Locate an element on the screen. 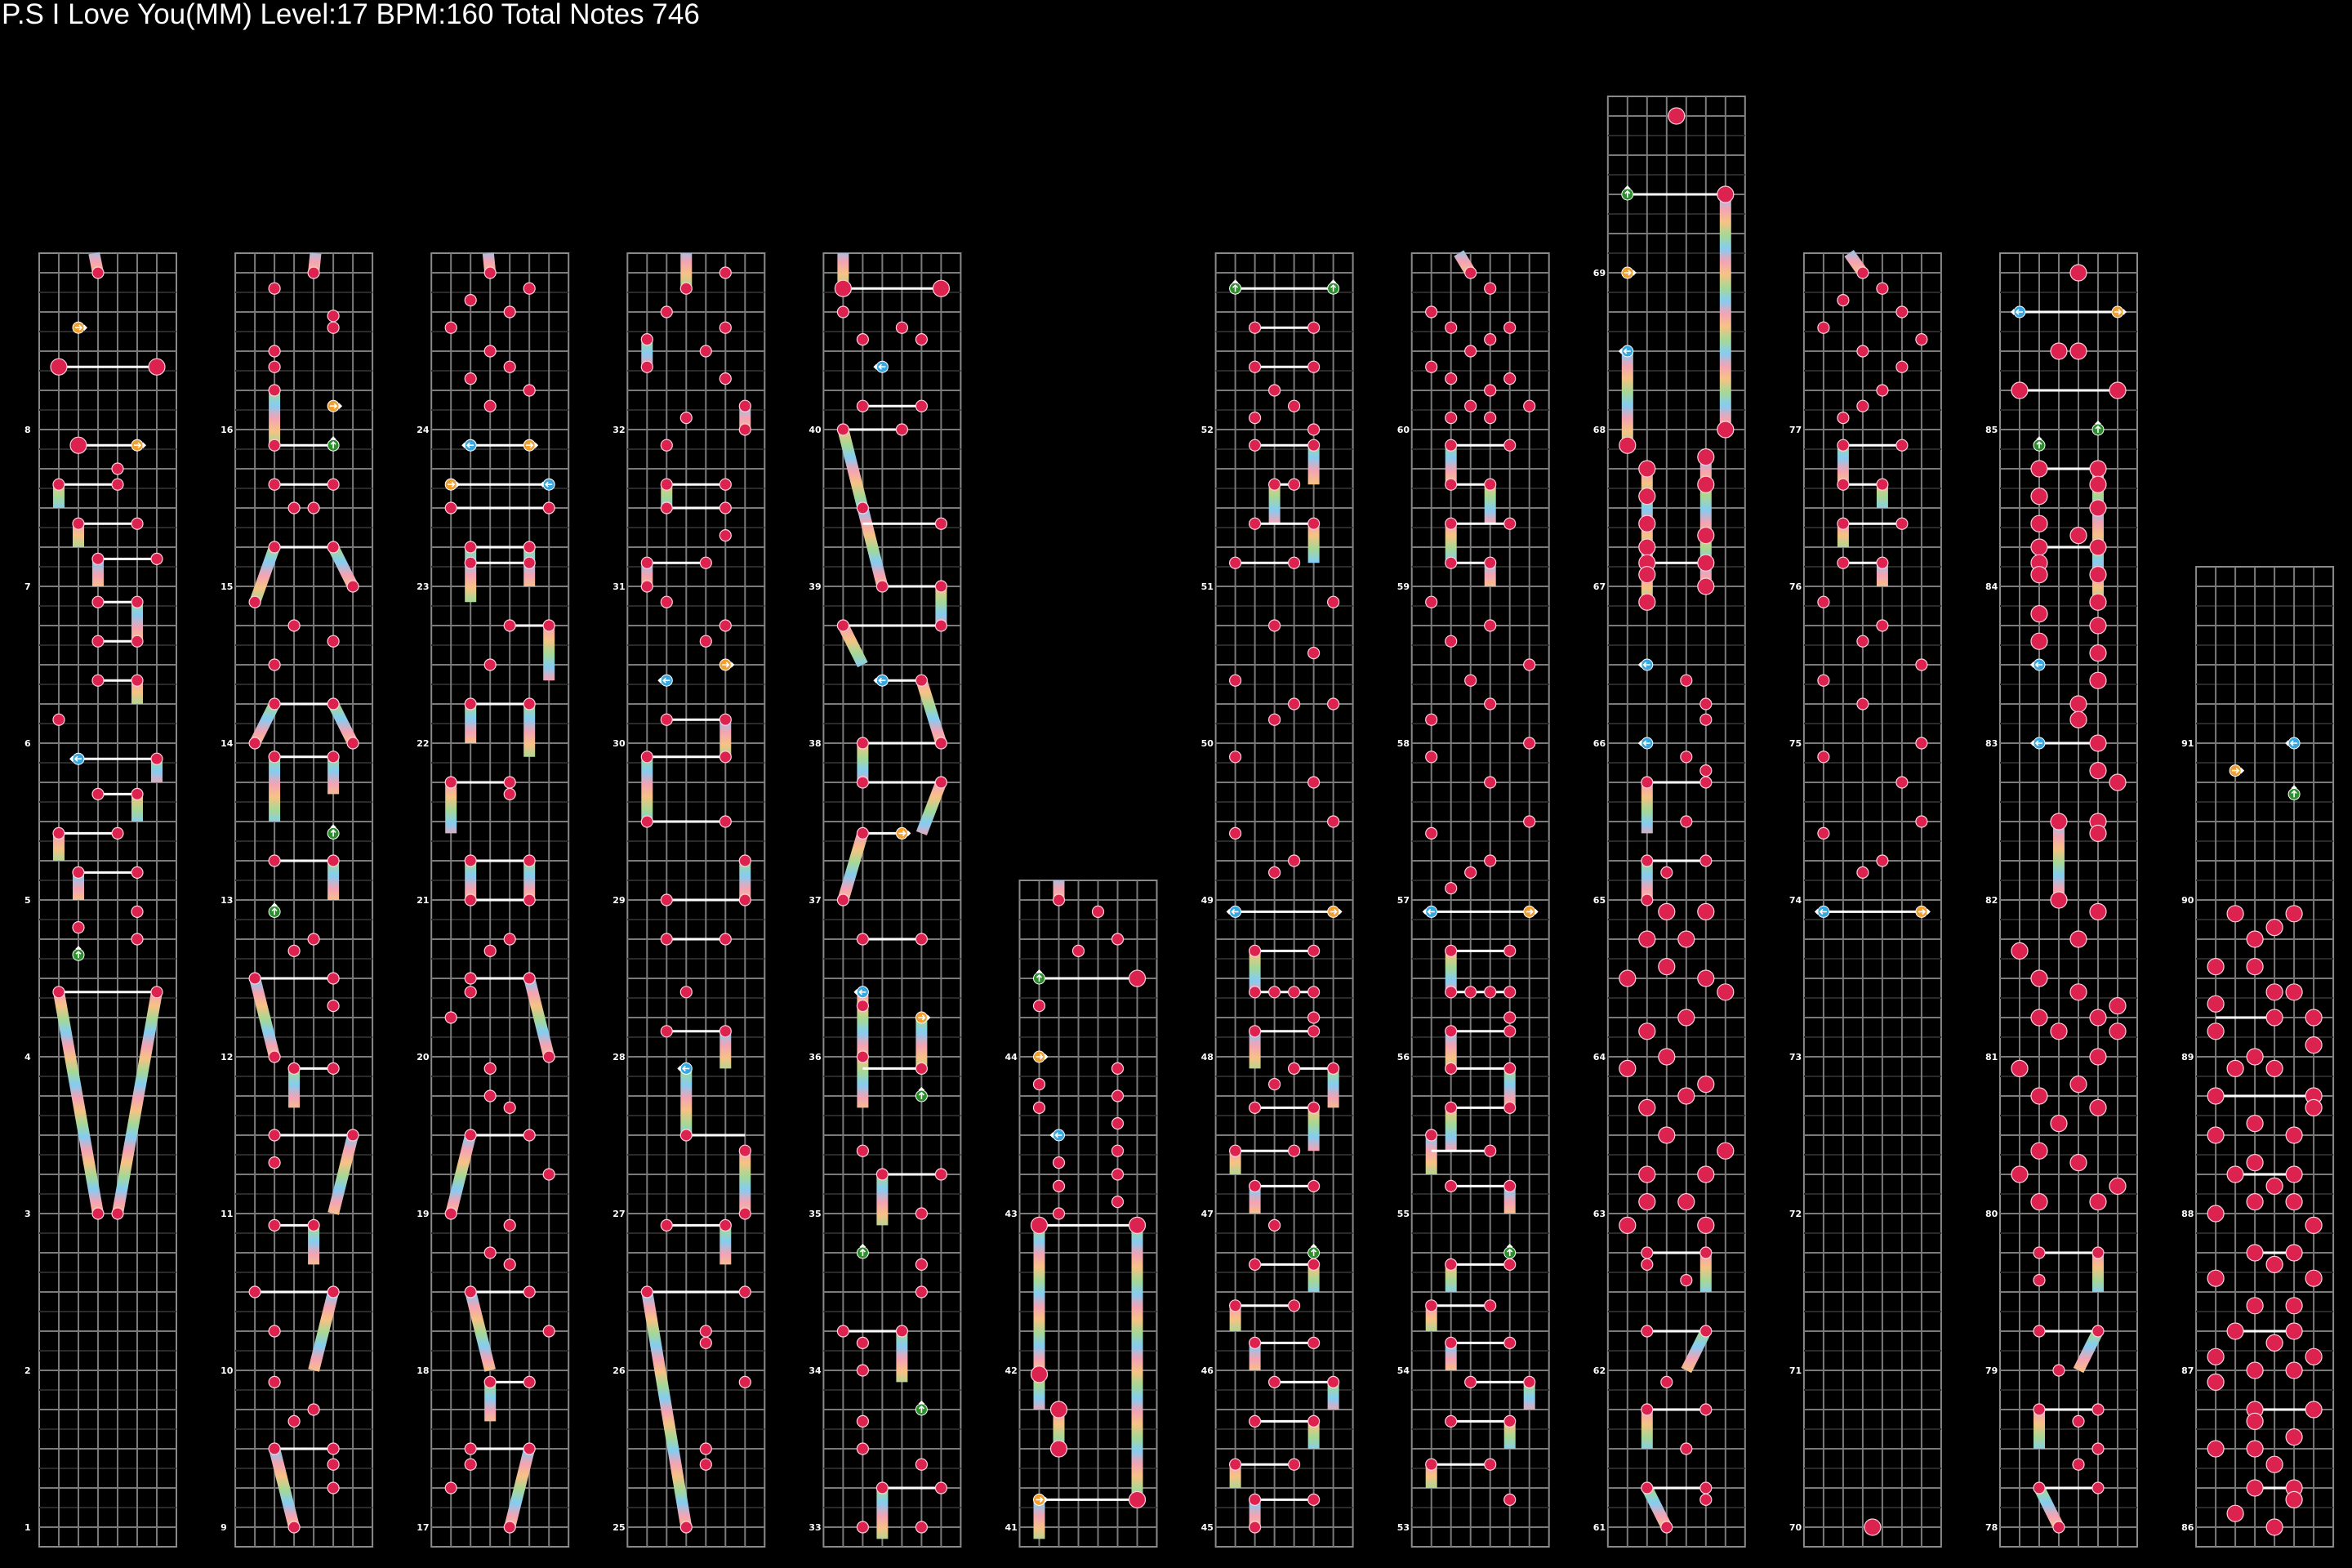 The width and height of the screenshot is (2352, 1568). arrow-right-note is located at coordinates (531, 445).